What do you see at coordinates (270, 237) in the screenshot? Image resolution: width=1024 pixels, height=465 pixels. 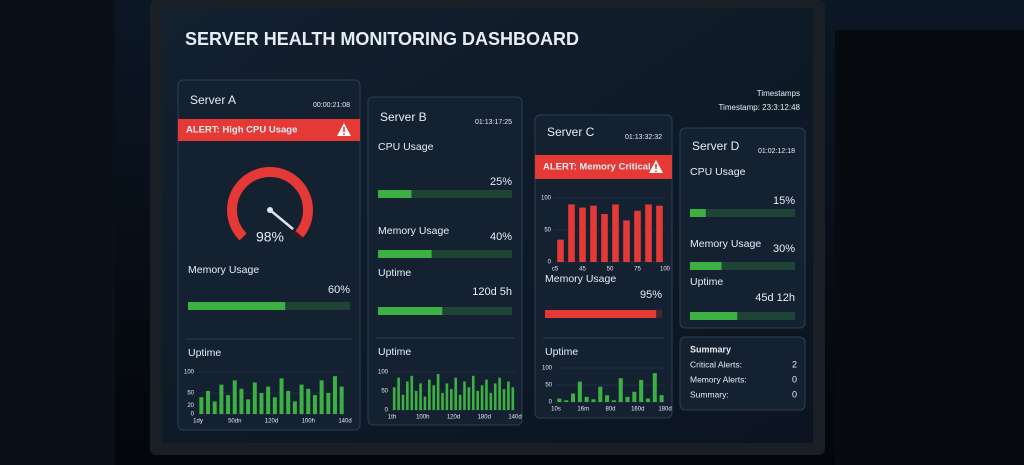 I see `gauge-label: 98%` at bounding box center [270, 237].